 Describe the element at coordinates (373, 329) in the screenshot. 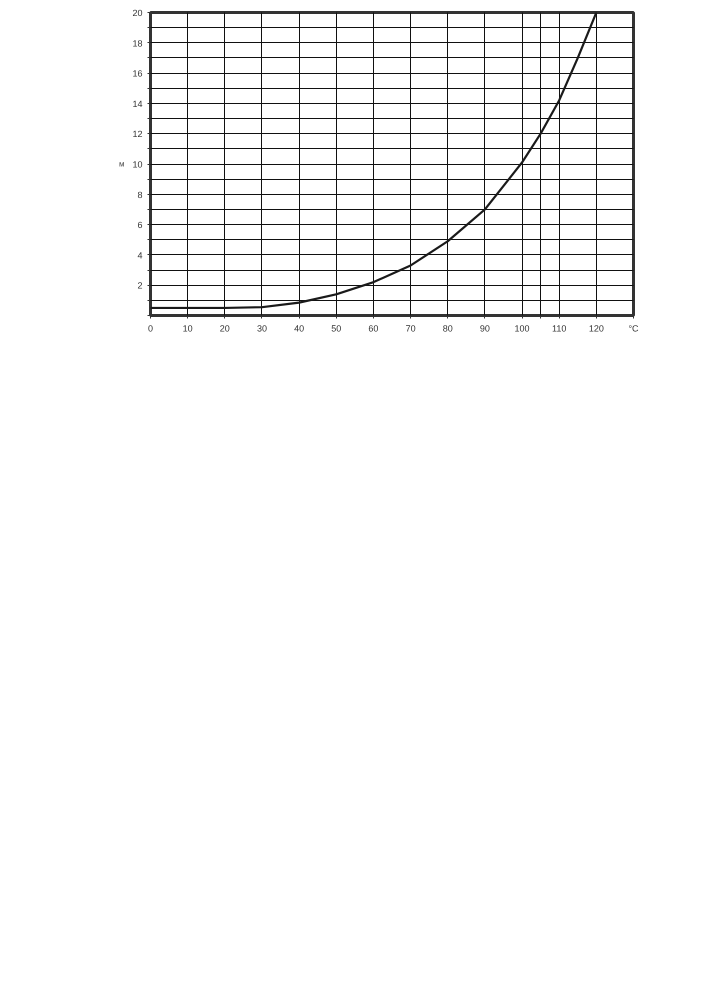

I see `x-tick-label: 60` at that location.